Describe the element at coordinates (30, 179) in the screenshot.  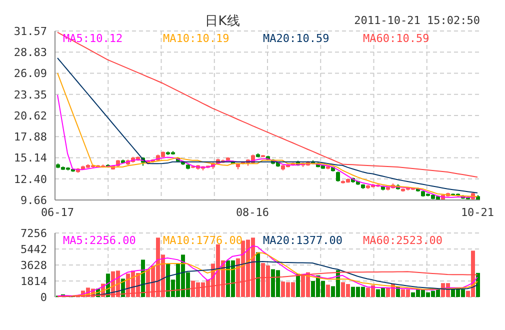
I see `y-tick-label: 12.40` at that location.